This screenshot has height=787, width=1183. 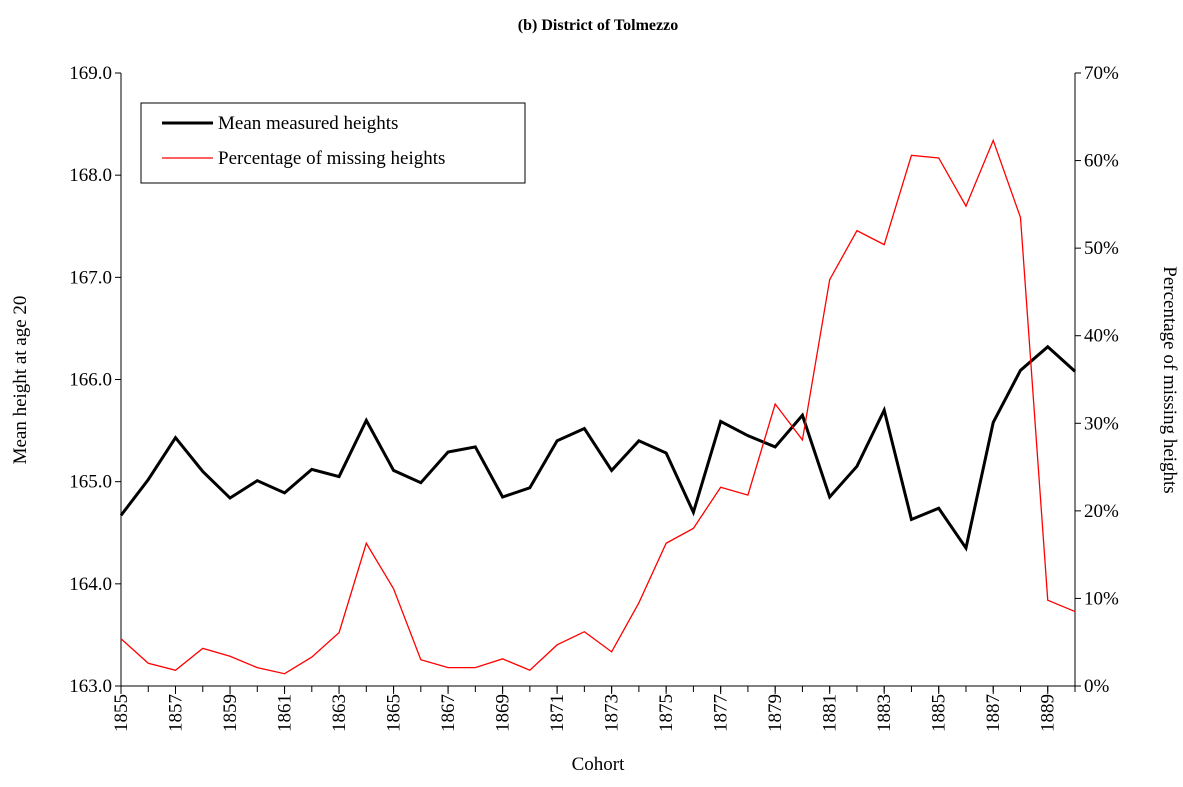 I want to click on legend-label: Percentage of missing heights, so click(x=331, y=158).